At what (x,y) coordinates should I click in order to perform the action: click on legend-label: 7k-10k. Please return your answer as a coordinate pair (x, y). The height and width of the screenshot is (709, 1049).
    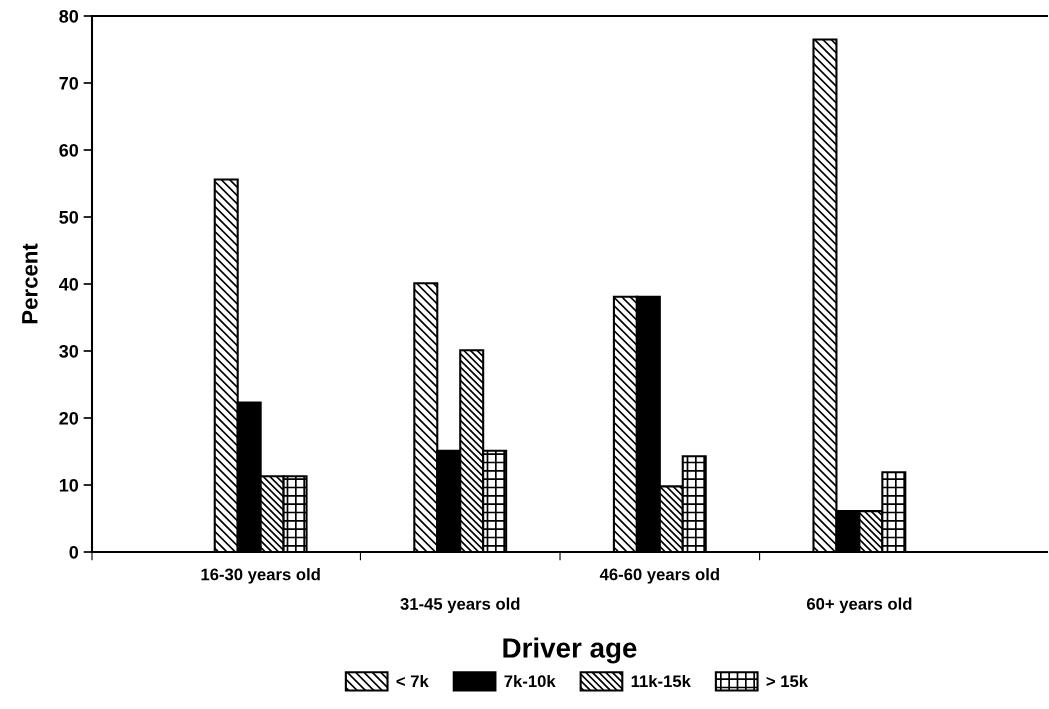
    Looking at the image, I should click on (530, 681).